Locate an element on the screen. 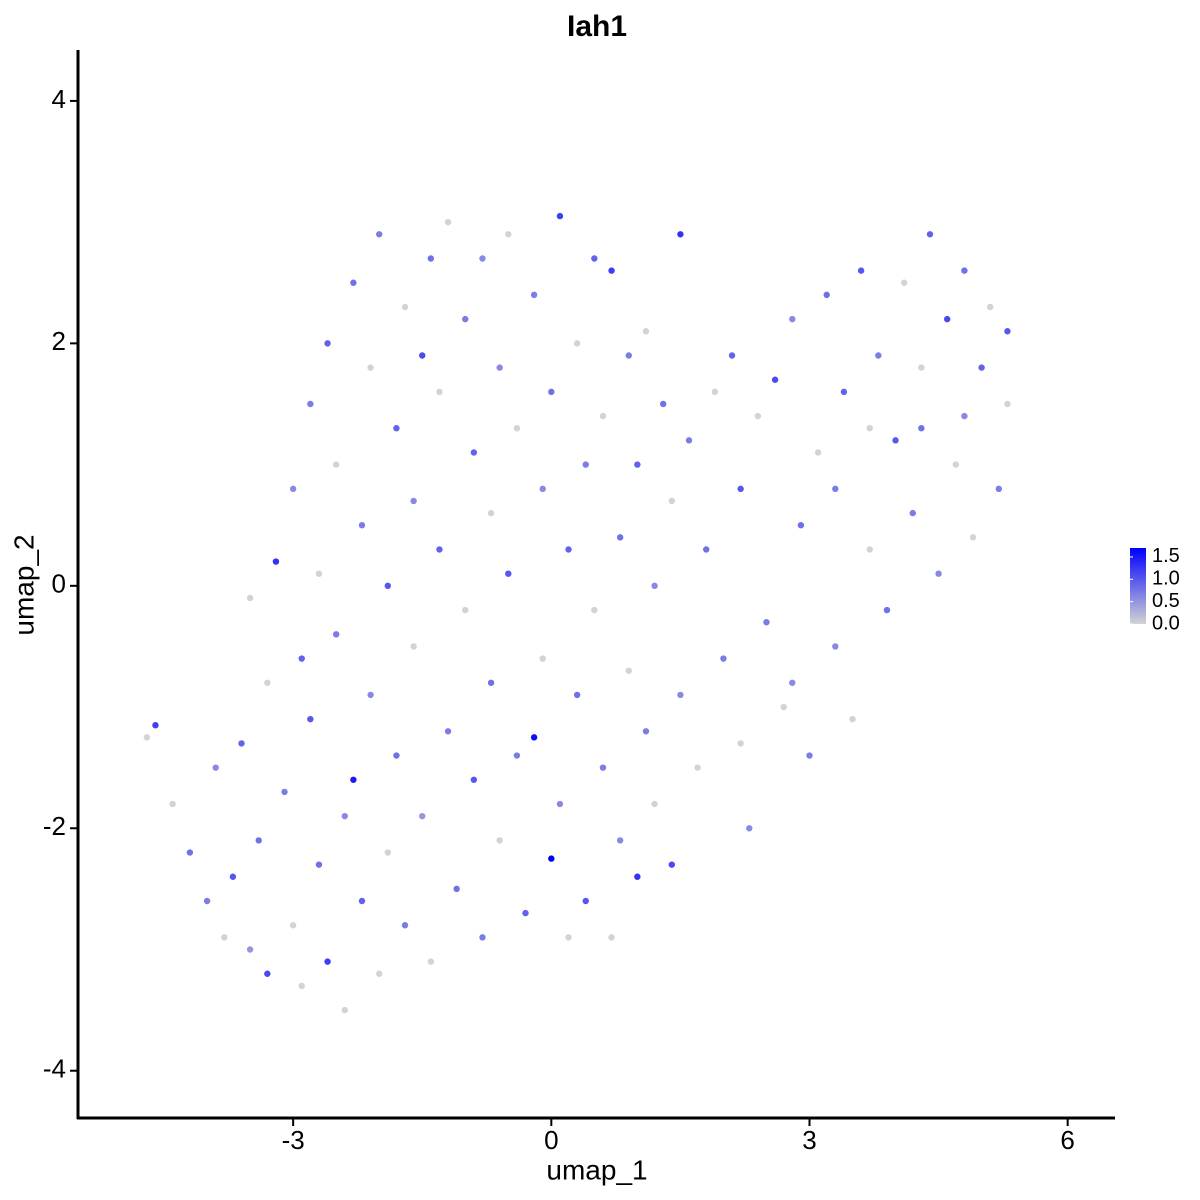 This screenshot has width=1200, height=1200. x-tick-label: -3 is located at coordinates (293, 1140).